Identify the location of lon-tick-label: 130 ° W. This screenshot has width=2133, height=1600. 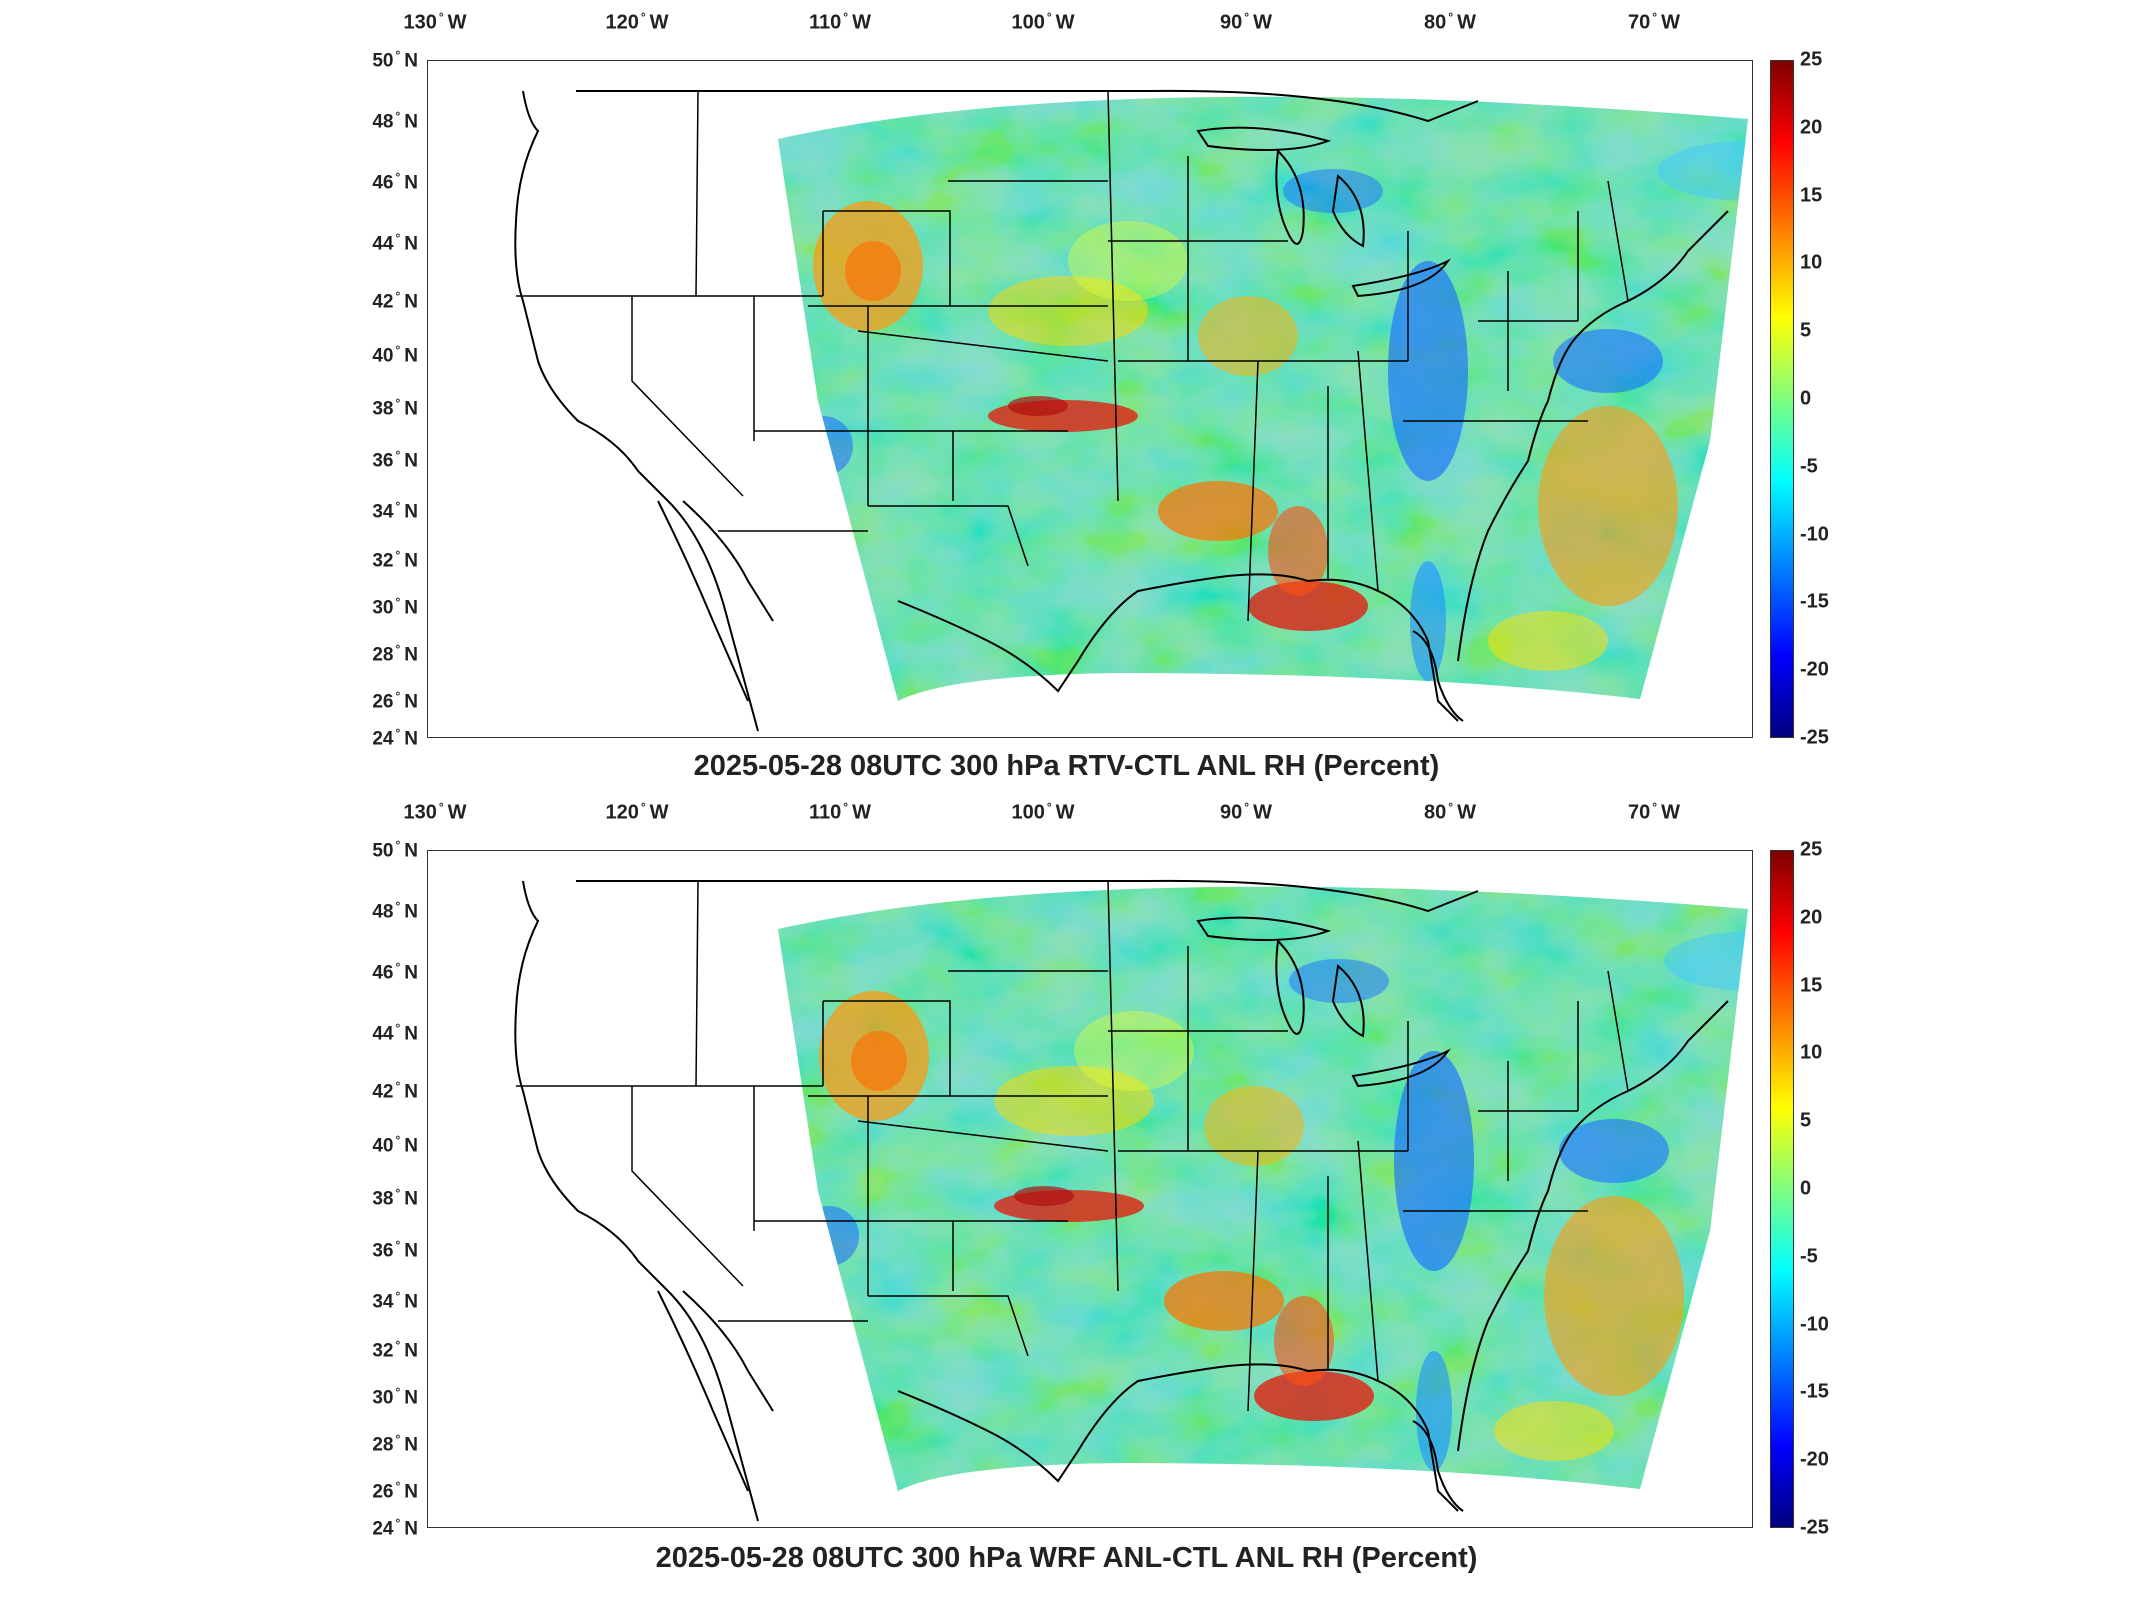
(434, 22).